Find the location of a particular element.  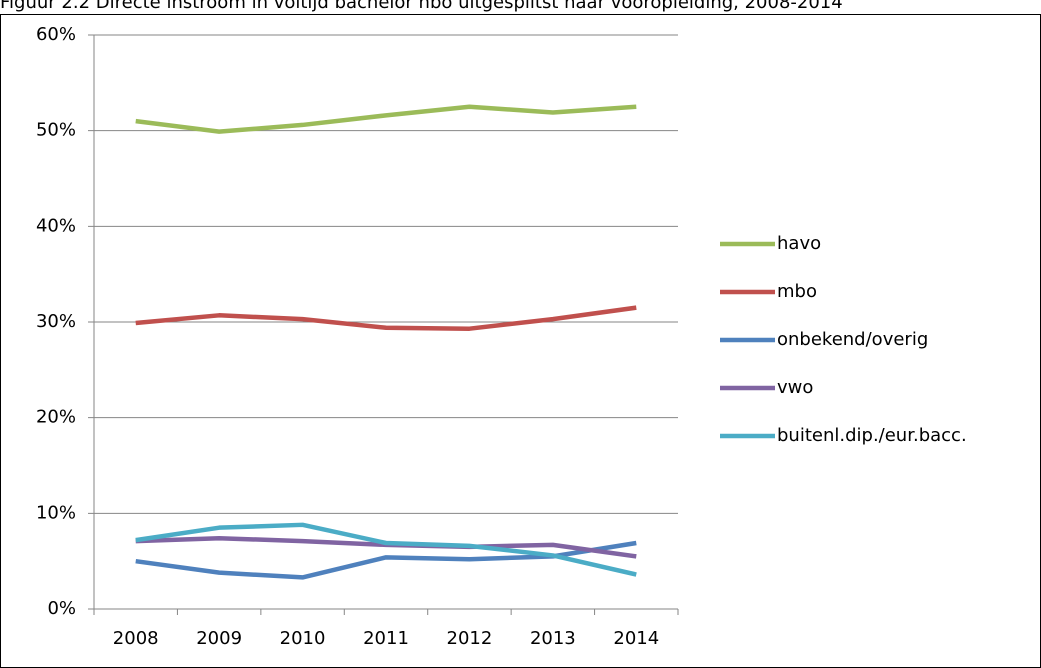

x-tick-label: 2010 is located at coordinates (303, 638).